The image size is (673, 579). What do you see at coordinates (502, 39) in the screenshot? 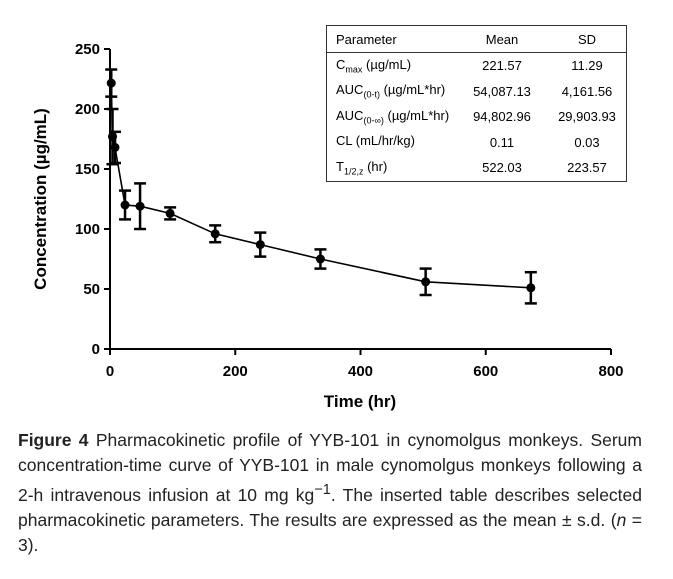
I see `header-mean: Mean` at bounding box center [502, 39].